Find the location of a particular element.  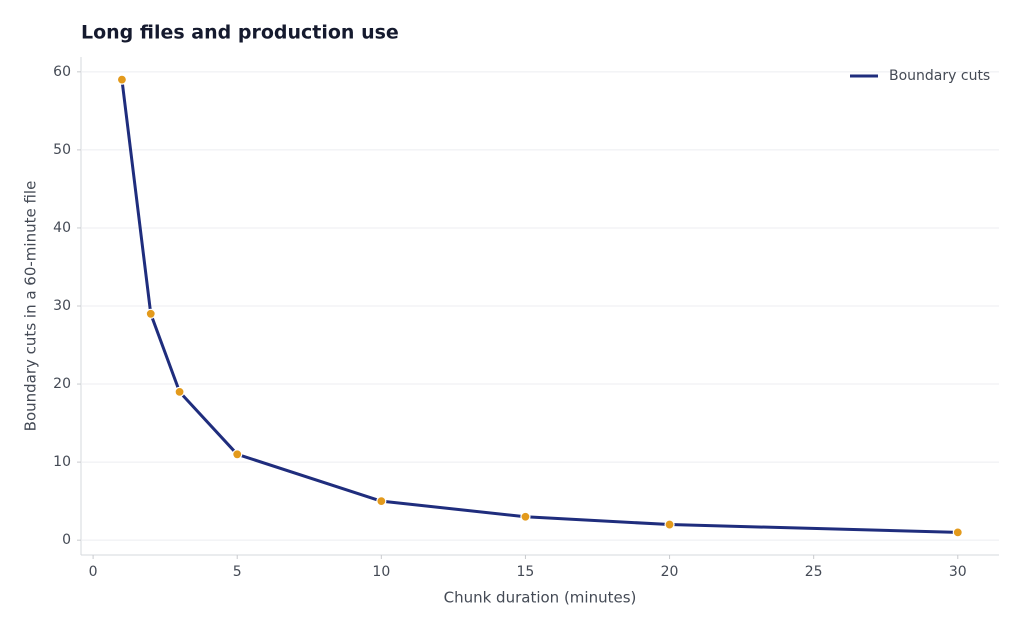

x-tick-label: 0 is located at coordinates (93, 572).